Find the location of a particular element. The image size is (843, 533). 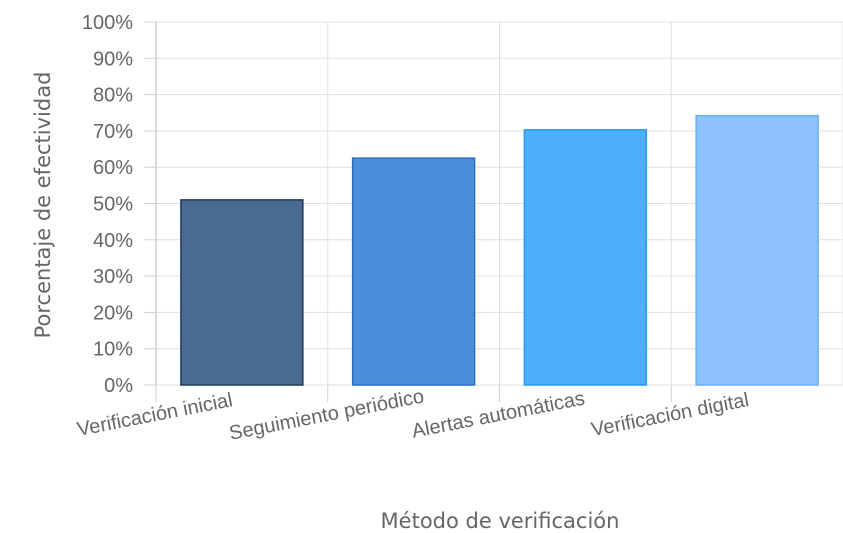

y-tick-label: 50% is located at coordinates (113, 205).